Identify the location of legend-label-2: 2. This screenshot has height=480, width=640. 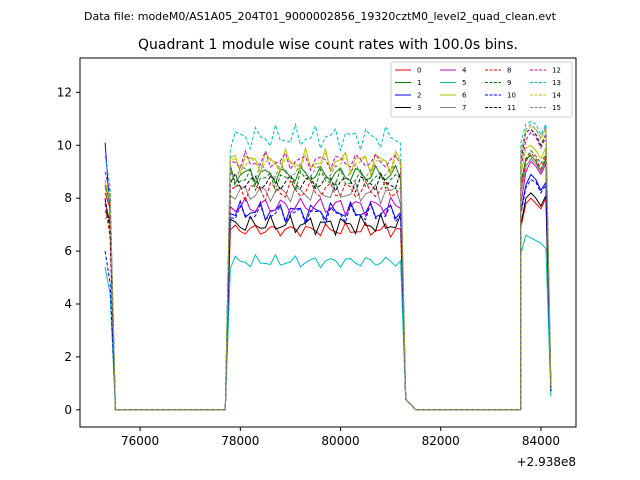
(419, 96).